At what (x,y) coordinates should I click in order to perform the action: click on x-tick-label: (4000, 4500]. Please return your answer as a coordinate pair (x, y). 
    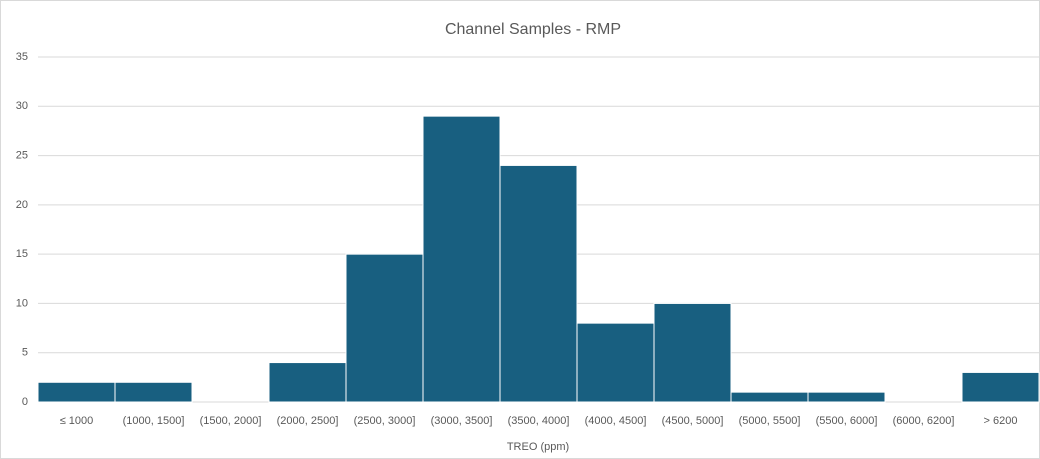
    Looking at the image, I should click on (616, 421).